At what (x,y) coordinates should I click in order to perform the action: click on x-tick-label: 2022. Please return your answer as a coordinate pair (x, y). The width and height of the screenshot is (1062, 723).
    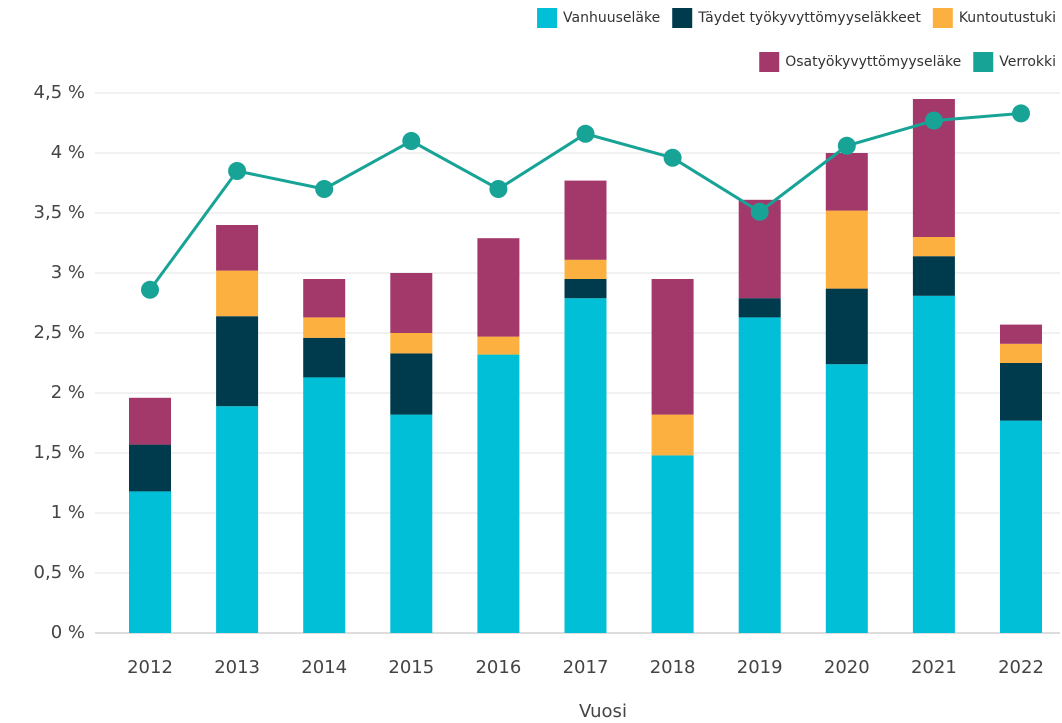
    Looking at the image, I should click on (1021, 667).